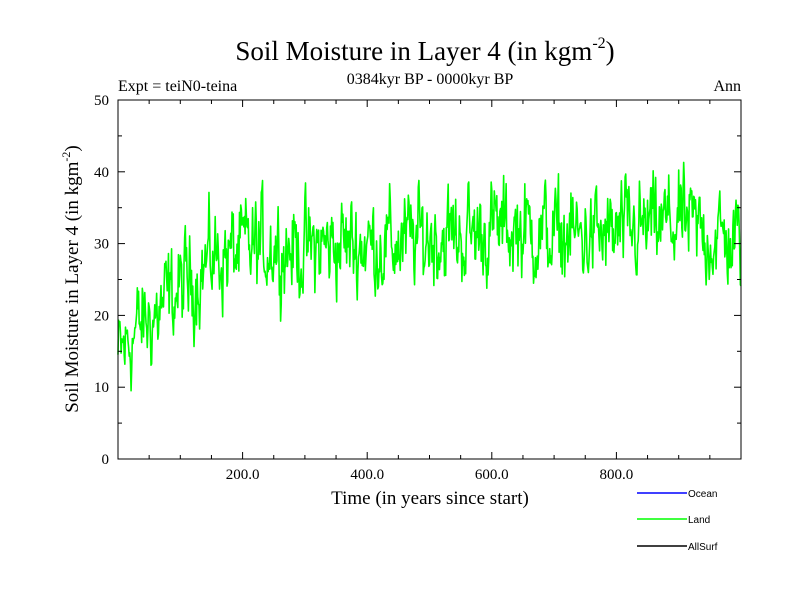 The width and height of the screenshot is (800, 600). I want to click on y-tick-label: 40, so click(101, 173).